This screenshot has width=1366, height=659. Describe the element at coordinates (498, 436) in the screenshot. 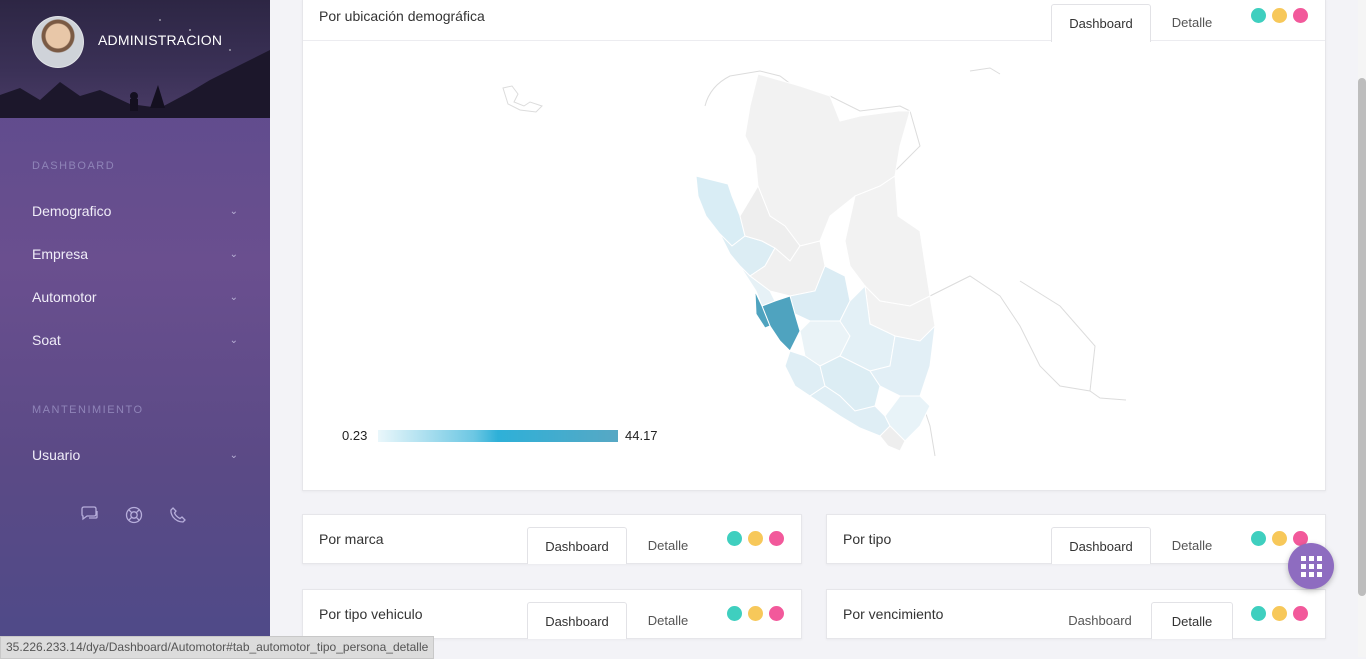

I see `legend-color-scale` at that location.